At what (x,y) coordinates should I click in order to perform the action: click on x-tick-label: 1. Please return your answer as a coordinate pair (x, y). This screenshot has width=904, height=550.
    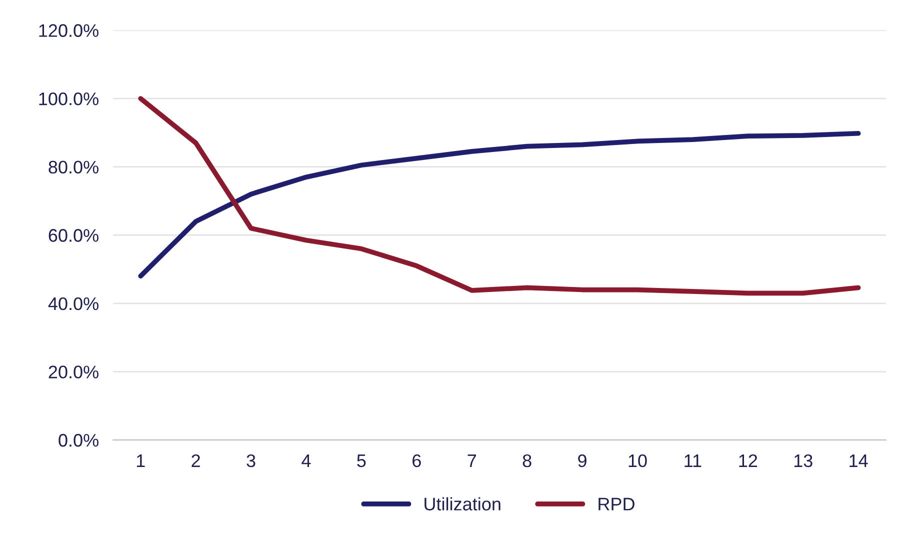
    Looking at the image, I should click on (140, 460).